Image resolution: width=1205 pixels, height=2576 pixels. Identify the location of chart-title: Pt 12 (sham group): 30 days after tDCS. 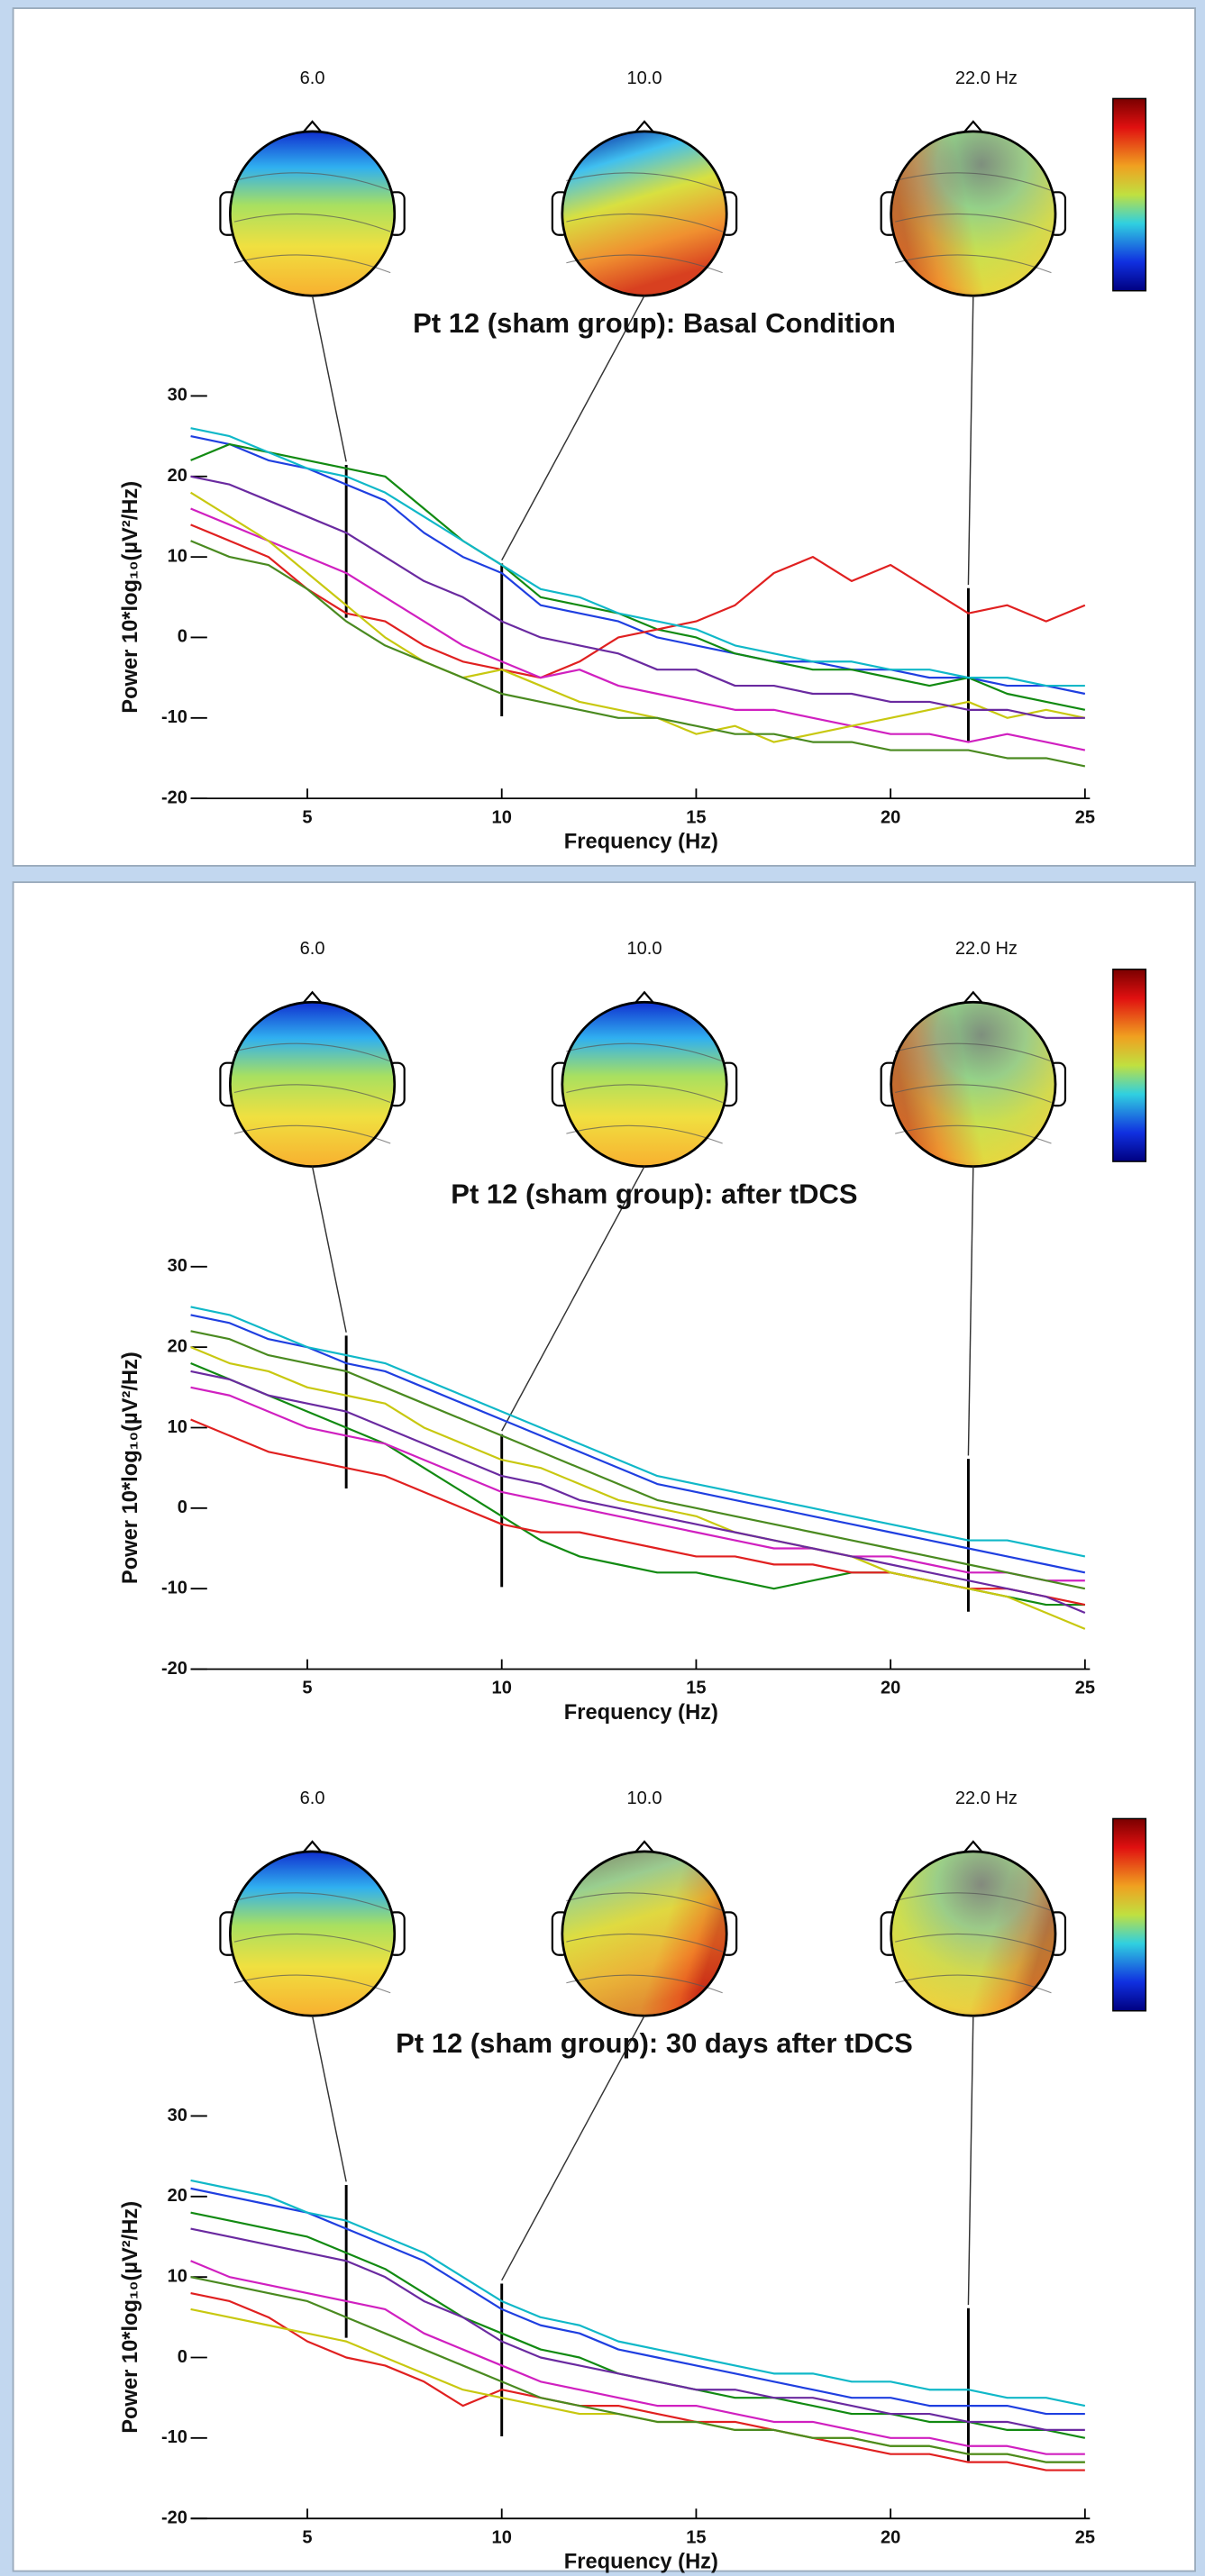
(655, 2043).